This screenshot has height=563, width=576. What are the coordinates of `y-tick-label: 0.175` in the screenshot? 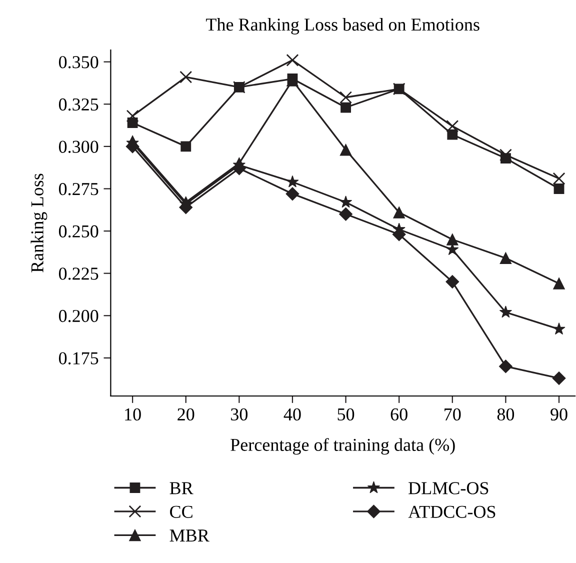 It's located at (78, 358).